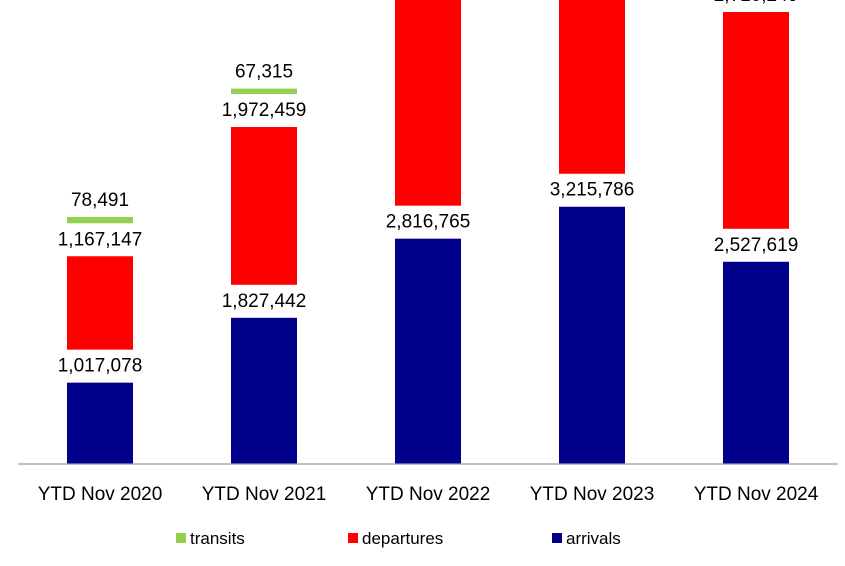 The image size is (845, 566). Describe the element at coordinates (100, 200) in the screenshot. I see `data-label-transits-1: 78,491` at that location.